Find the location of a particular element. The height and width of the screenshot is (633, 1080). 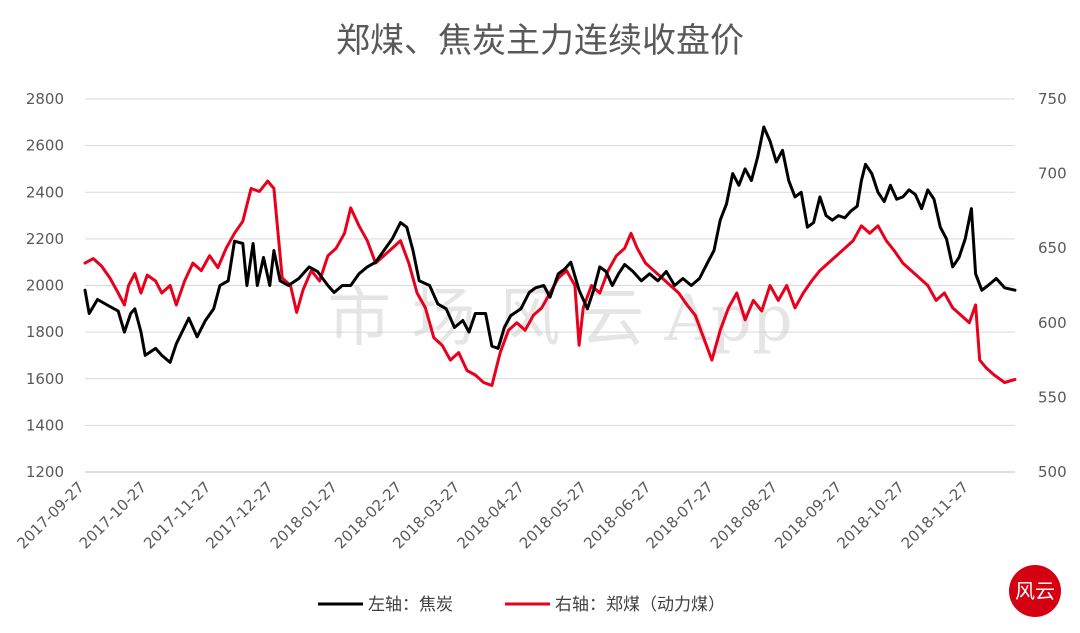

left-tick-label: 1400 is located at coordinates (45, 425).